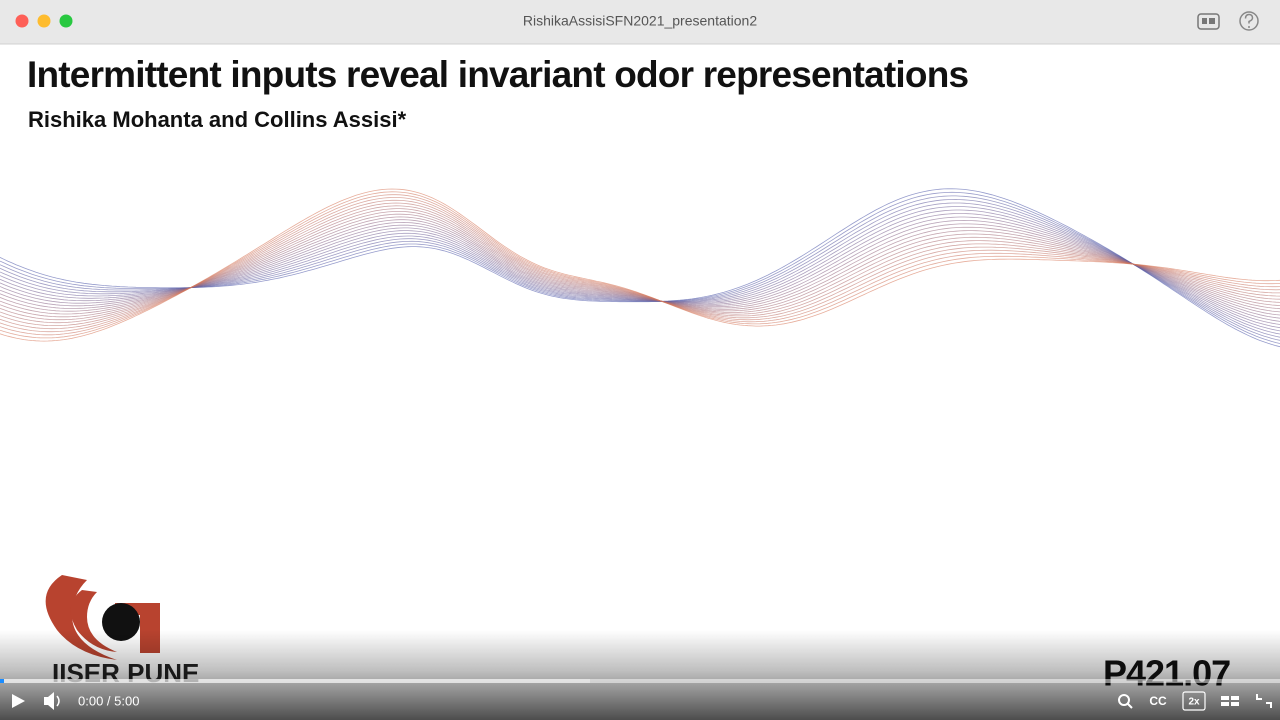 Image resolution: width=1280 pixels, height=720 pixels. I want to click on captions-button: CC, so click(1158, 701).